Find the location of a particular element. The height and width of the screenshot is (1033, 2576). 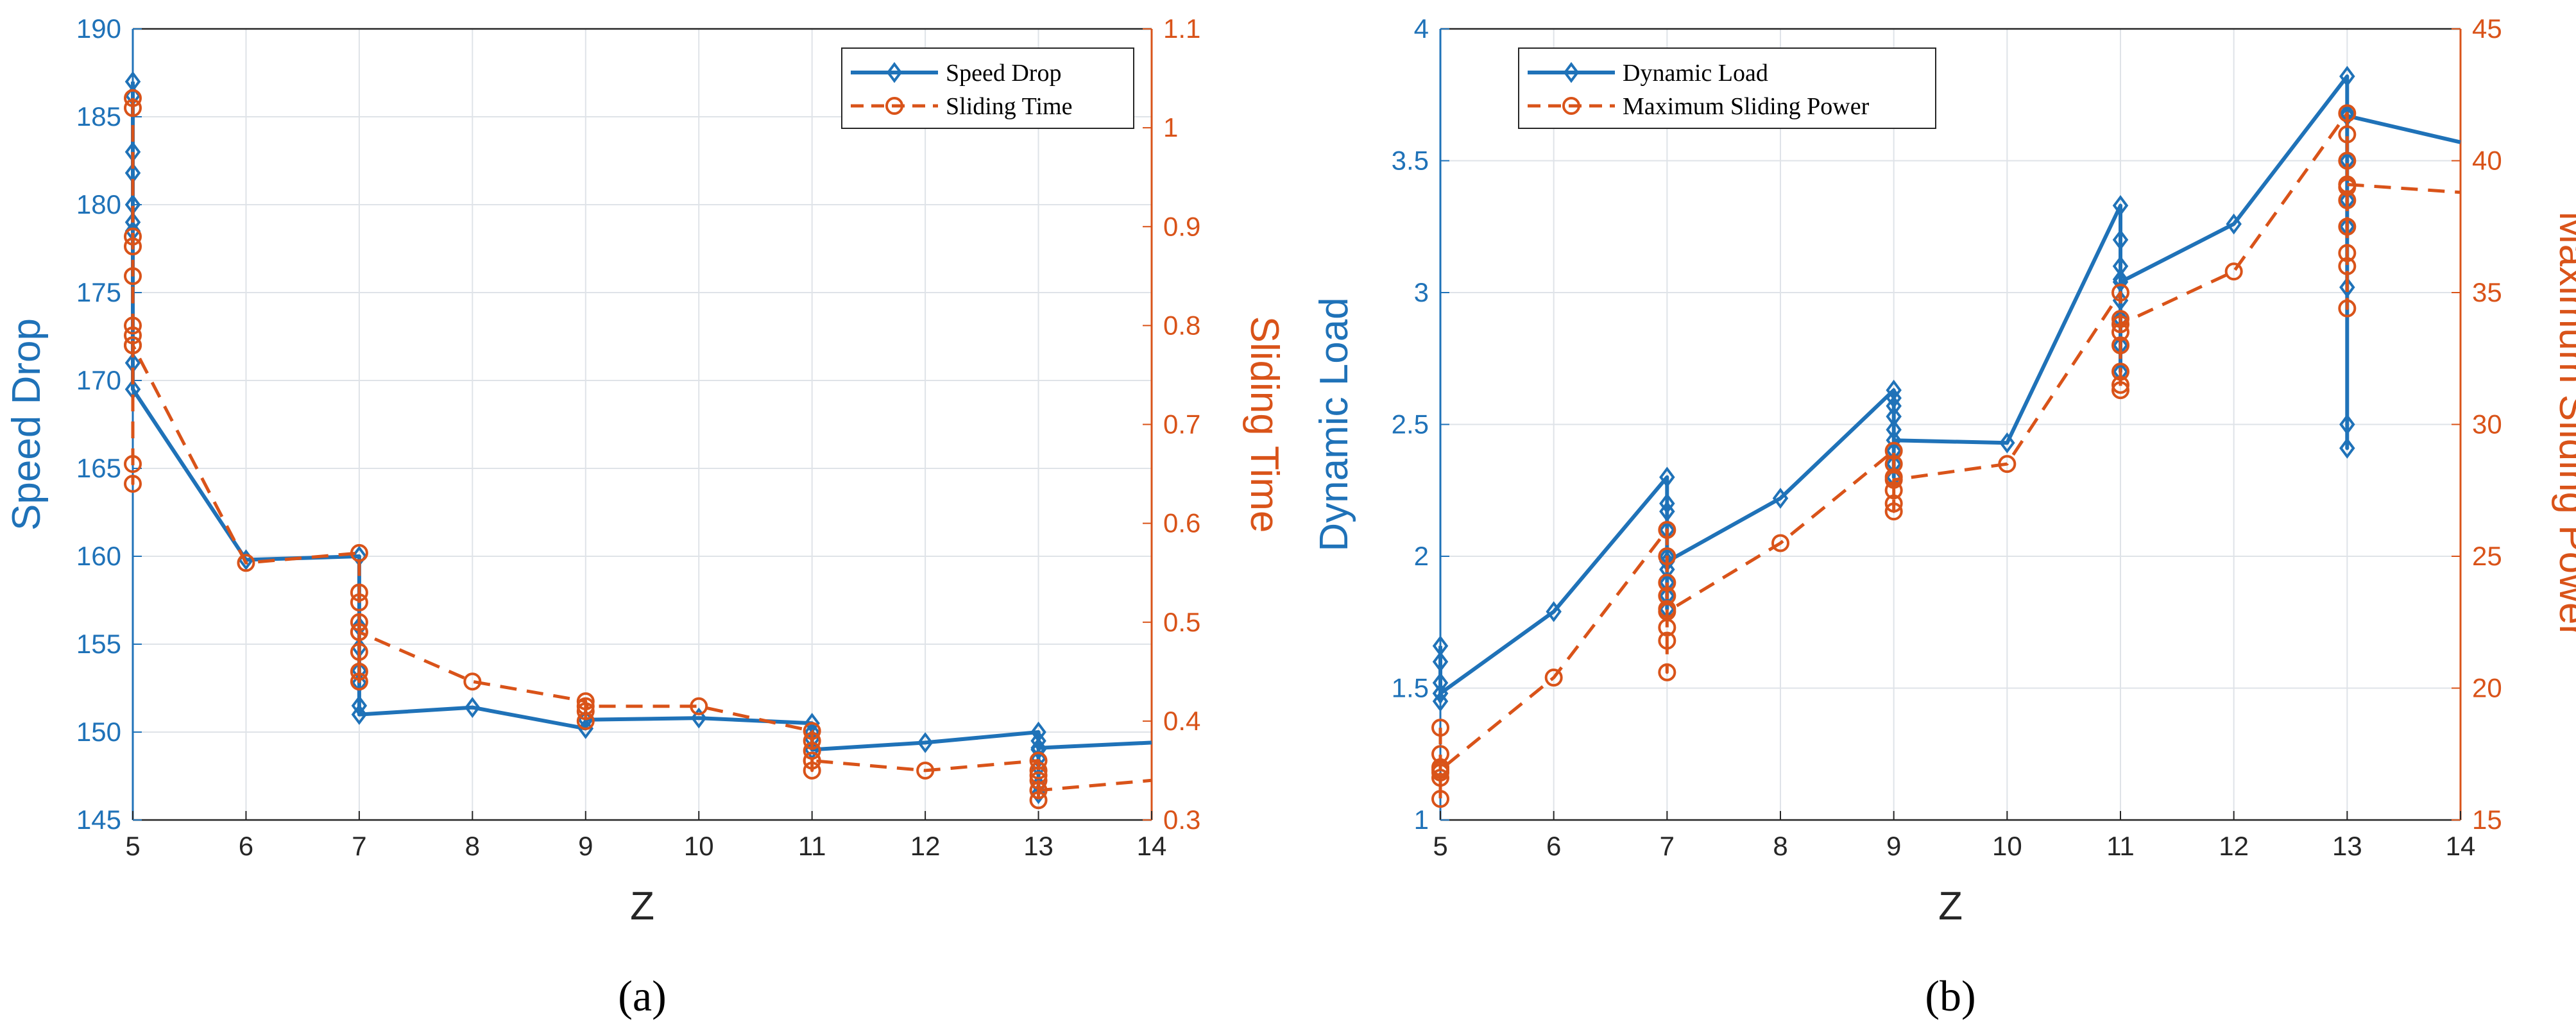

right-tick-label: 15 is located at coordinates (2487, 820).